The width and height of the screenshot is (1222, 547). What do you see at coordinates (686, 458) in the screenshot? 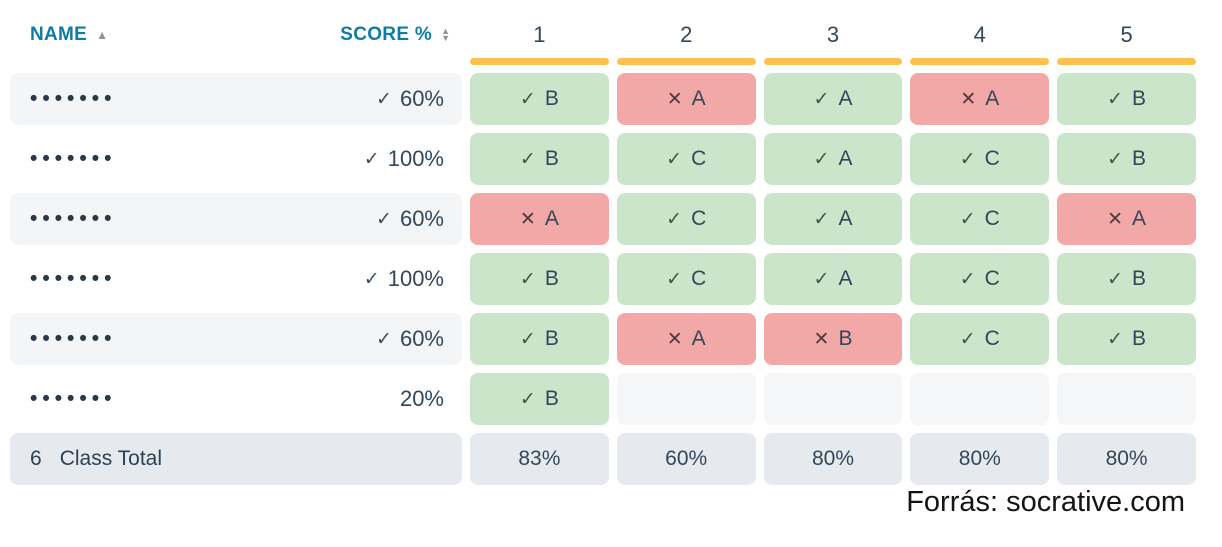
I see `class-total-value: 60%` at bounding box center [686, 458].